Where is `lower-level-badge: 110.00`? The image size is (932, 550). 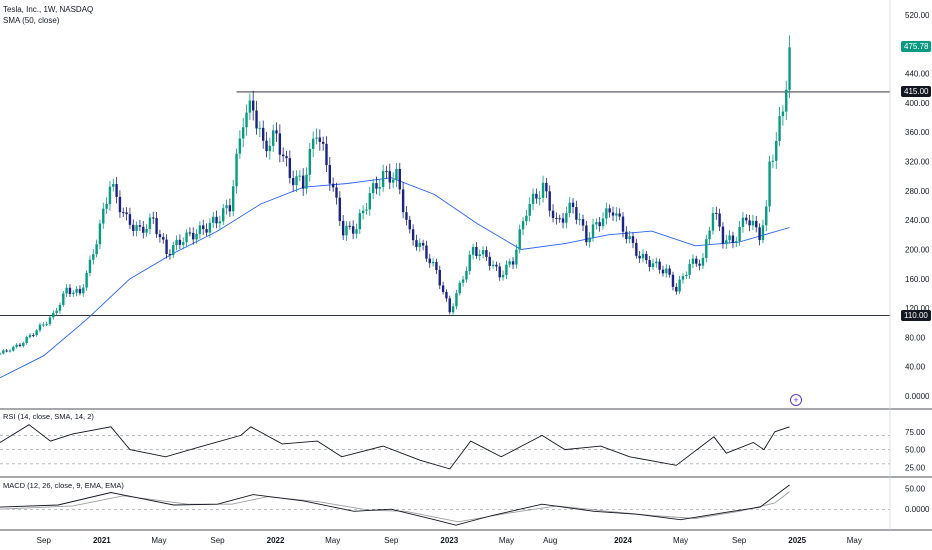
lower-level-badge: 110.00 is located at coordinates (916, 315).